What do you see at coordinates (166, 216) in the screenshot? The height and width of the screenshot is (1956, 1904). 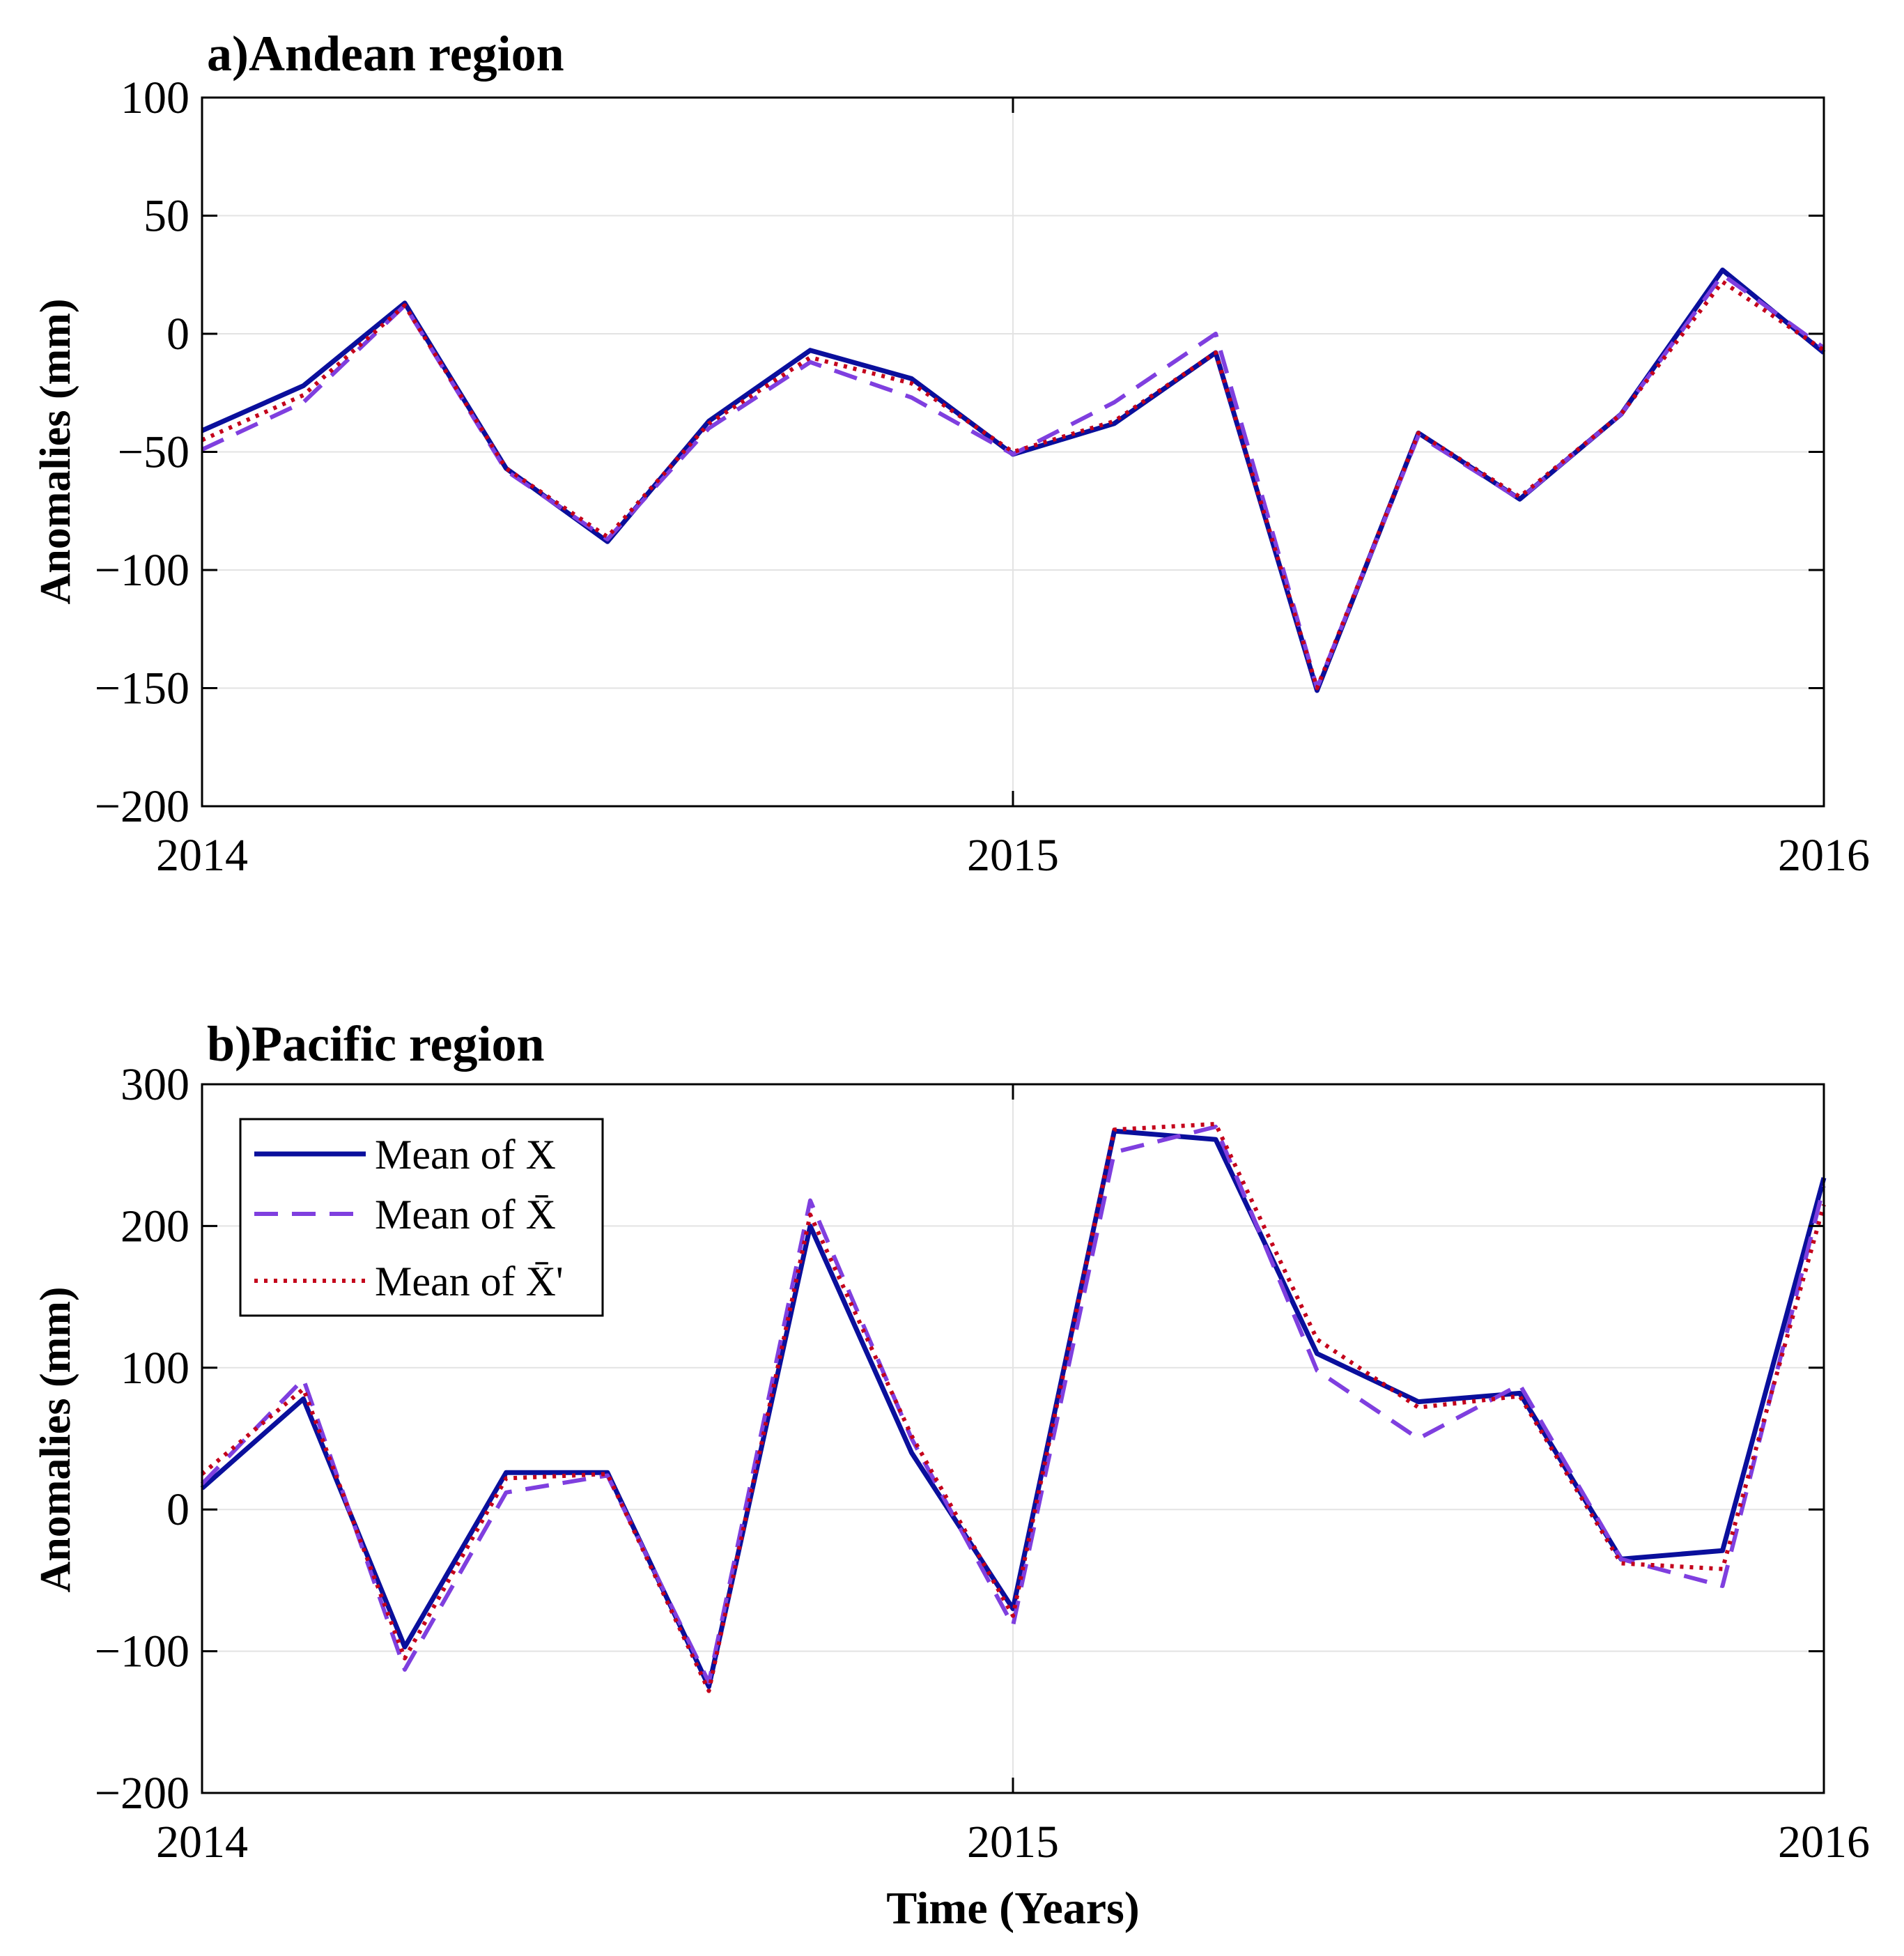 I see `y-tick-label: 50` at bounding box center [166, 216].